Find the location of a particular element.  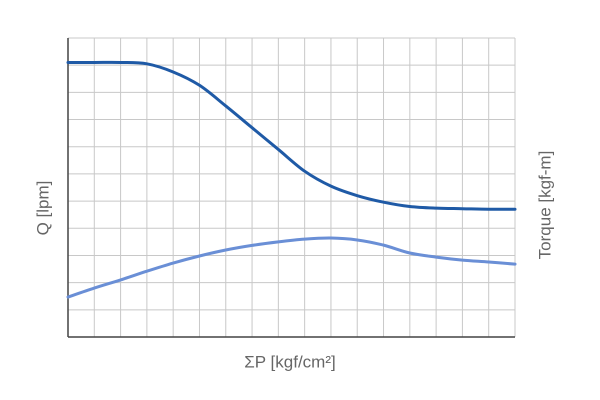

y-axis-label: Q [lpm] is located at coordinates (42, 208).